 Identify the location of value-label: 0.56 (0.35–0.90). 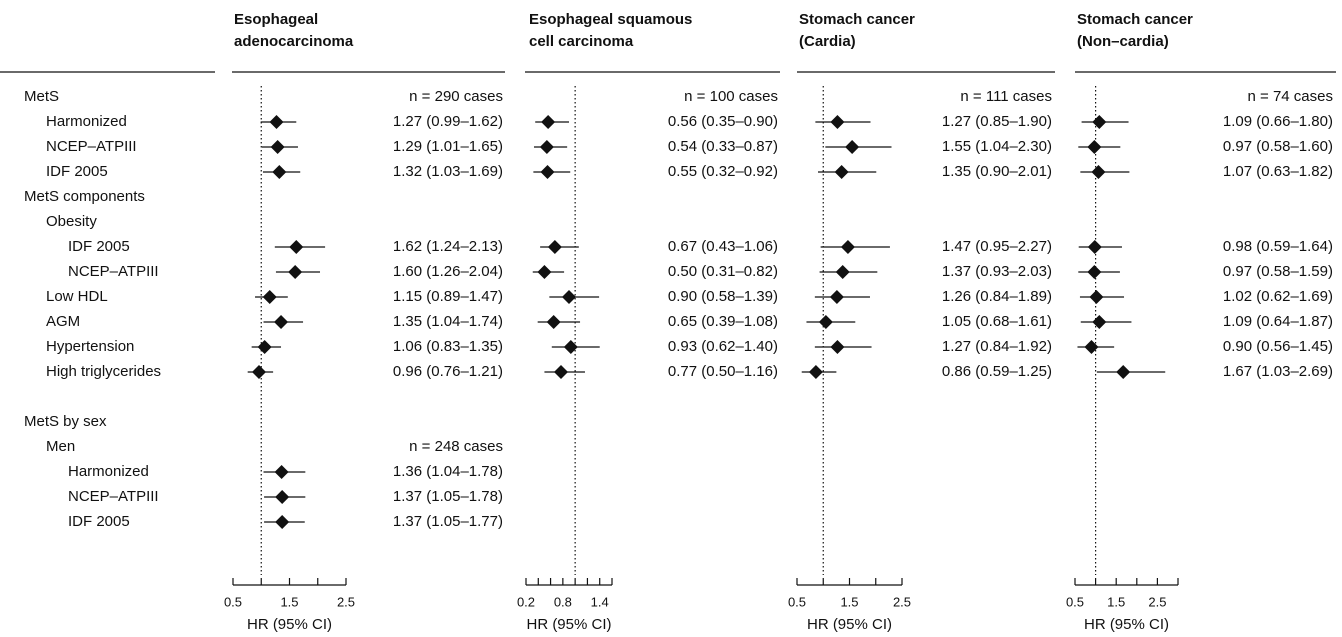
(723, 121).